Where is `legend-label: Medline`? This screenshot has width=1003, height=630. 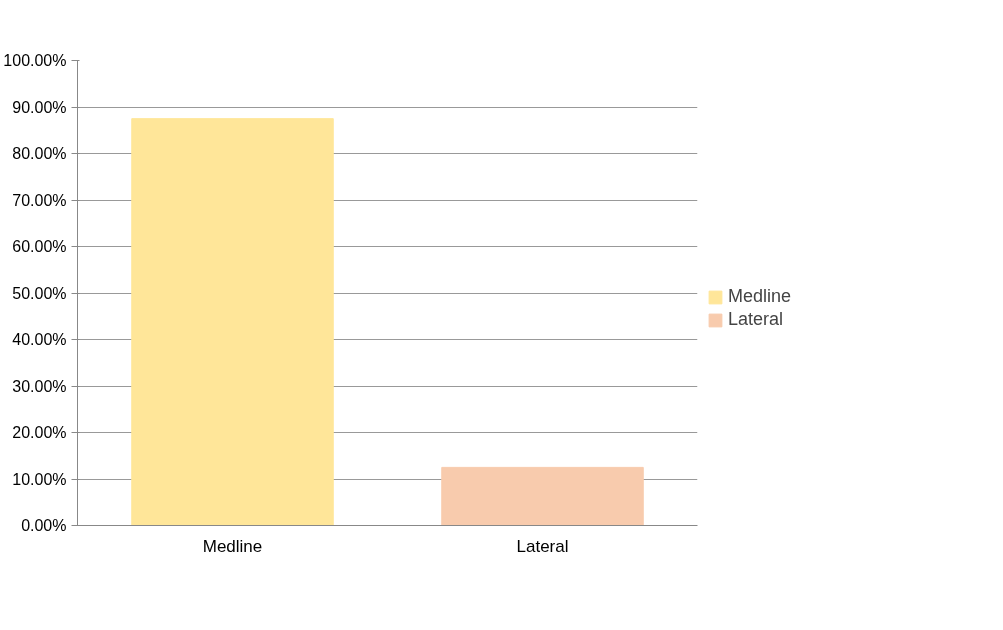 legend-label: Medline is located at coordinates (760, 296).